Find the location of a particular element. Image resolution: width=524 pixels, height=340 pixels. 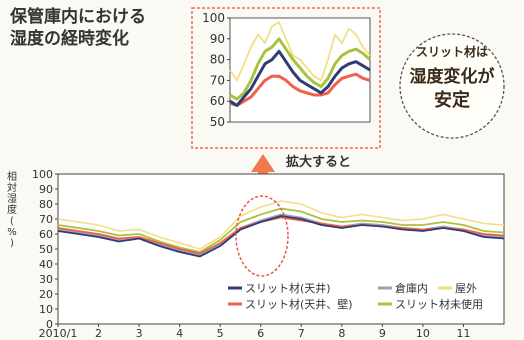

y-tick-label: 20 is located at coordinates (46, 294).